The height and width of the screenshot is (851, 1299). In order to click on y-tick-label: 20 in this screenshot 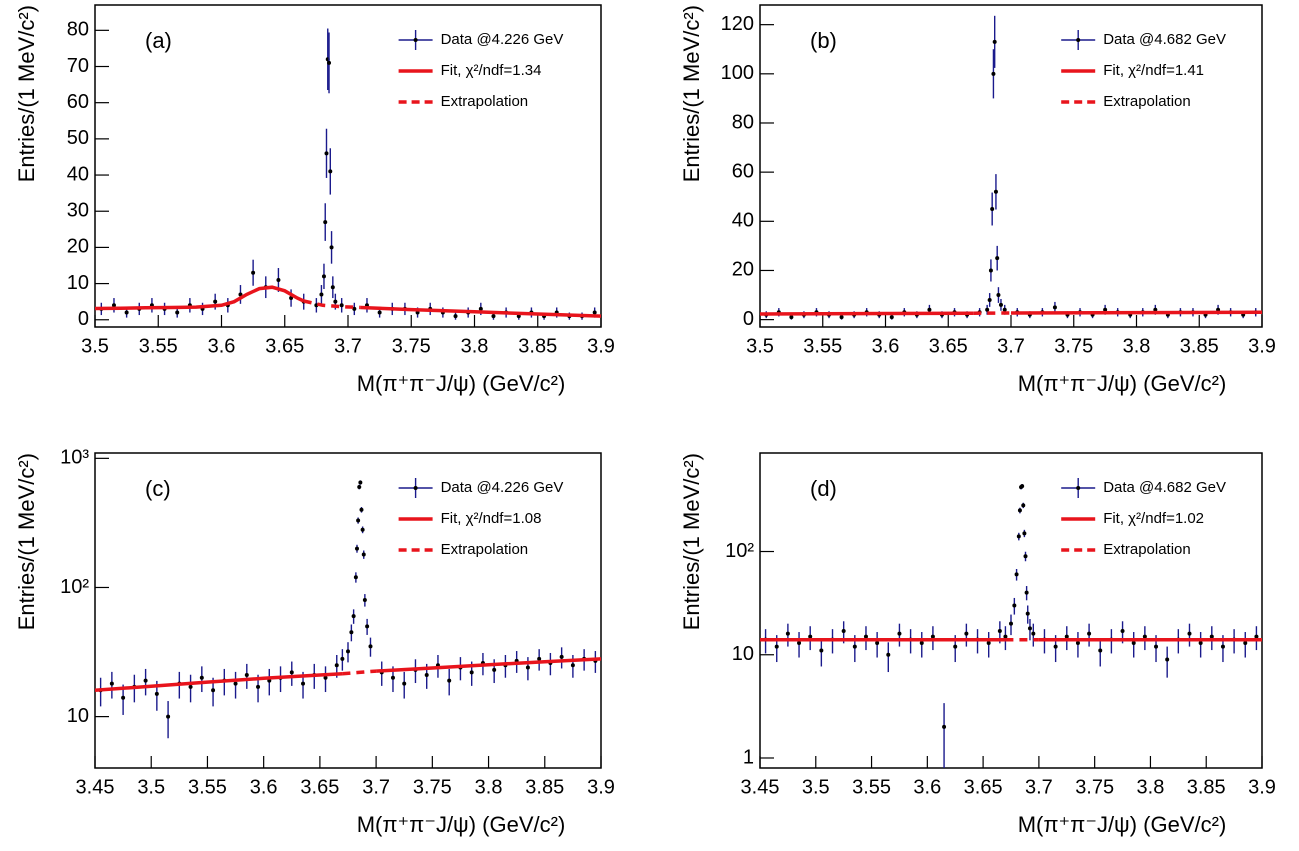, I will do `click(743, 270)`.